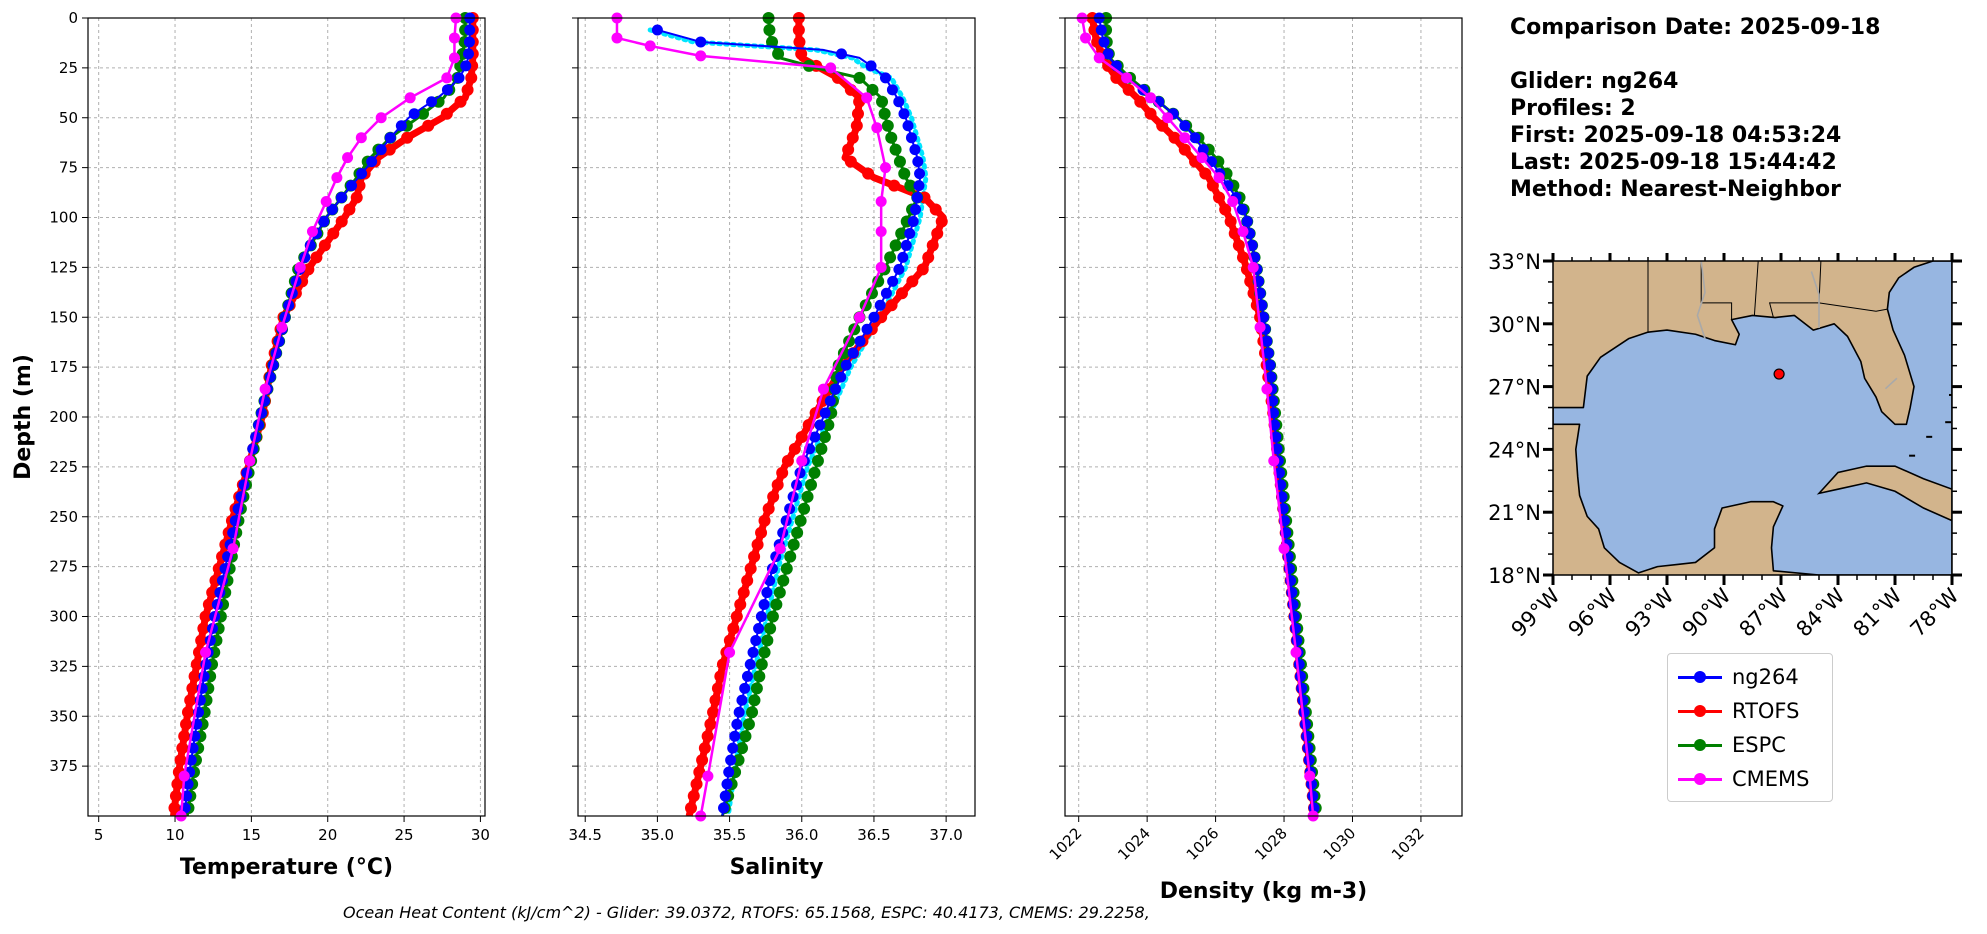 This screenshot has width=1987, height=934. Describe the element at coordinates (751, 417) in the screenshot. I see `series-line-cmems` at that location.